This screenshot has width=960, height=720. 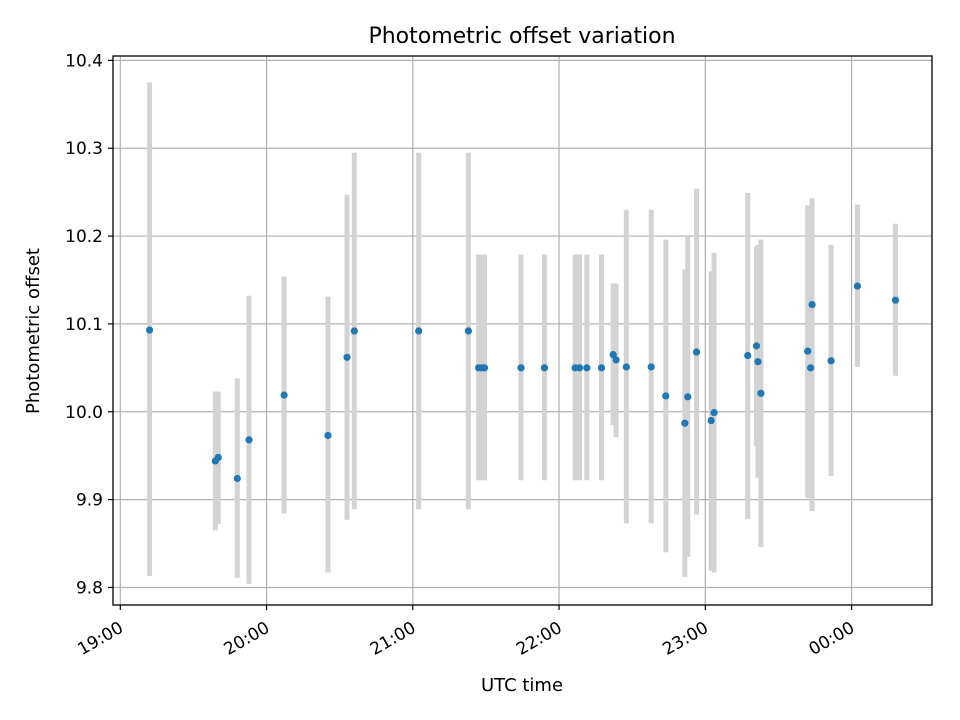 What do you see at coordinates (89, 501) in the screenshot?
I see `y-tick-label: 9.9` at bounding box center [89, 501].